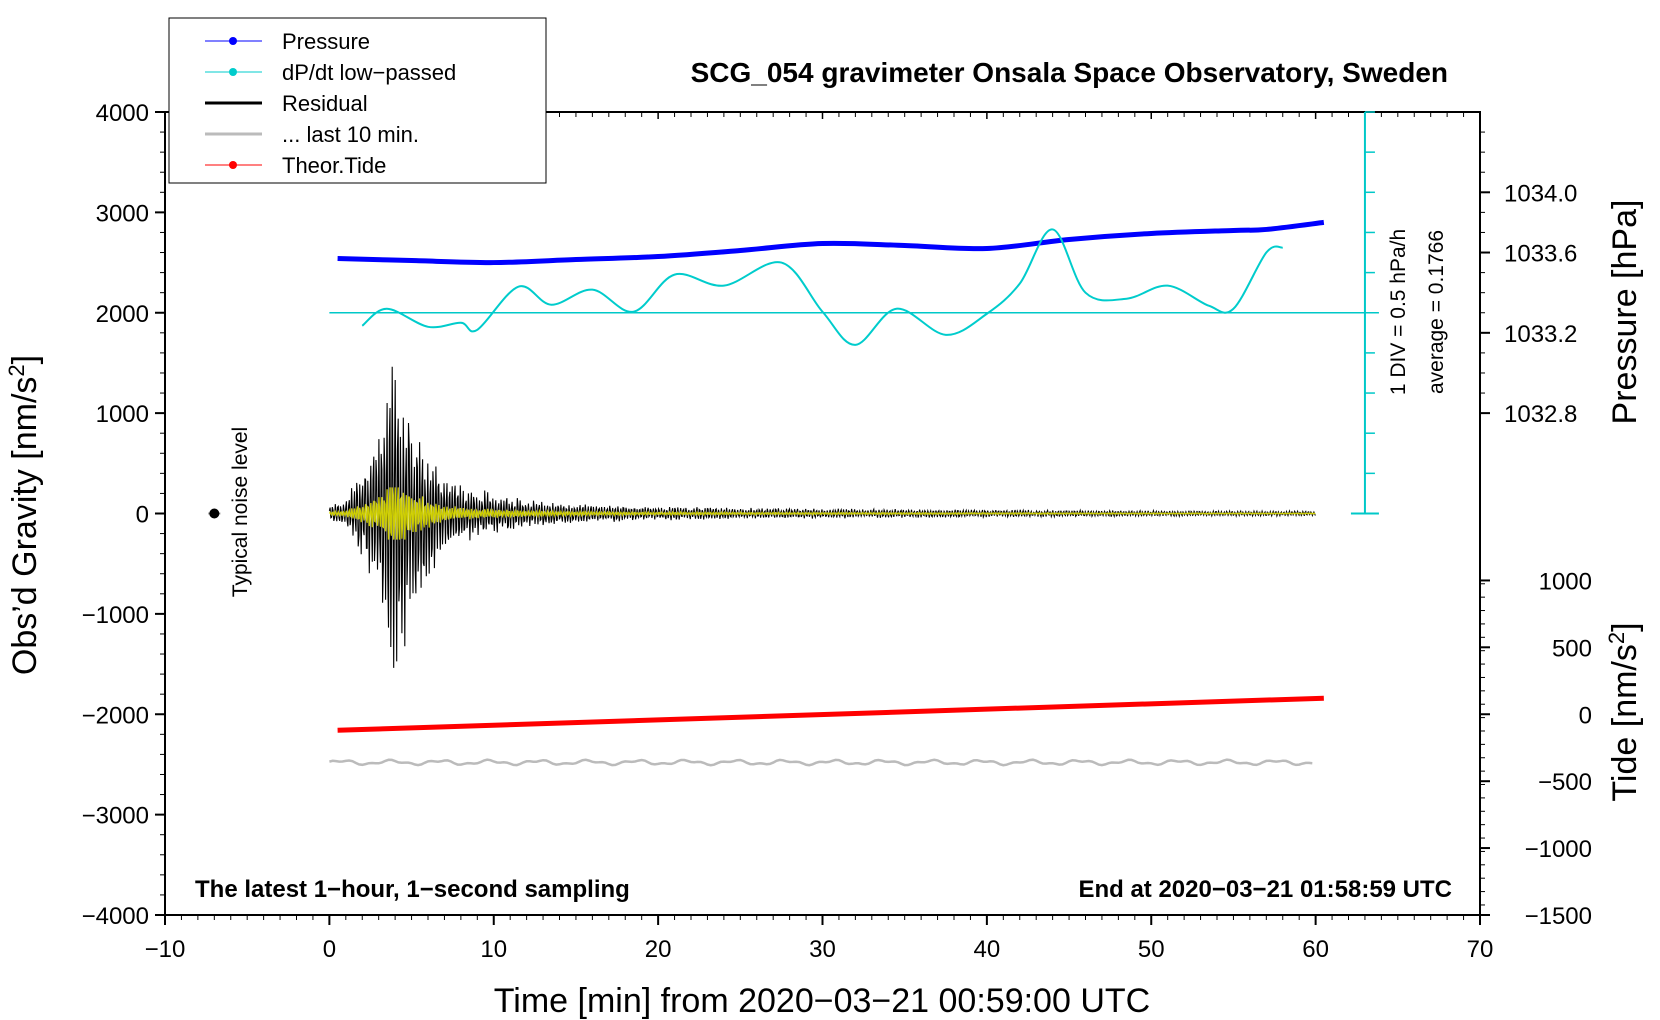 Image resolution: width=1660 pixels, height=1020 pixels. Describe the element at coordinates (1625, 312) in the screenshot. I see `y-axis-title-pressure: Pressure [hPa]` at that location.